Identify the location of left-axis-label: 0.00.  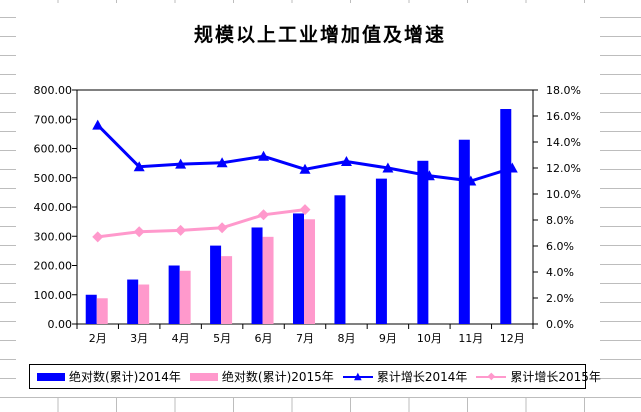
(60, 324).